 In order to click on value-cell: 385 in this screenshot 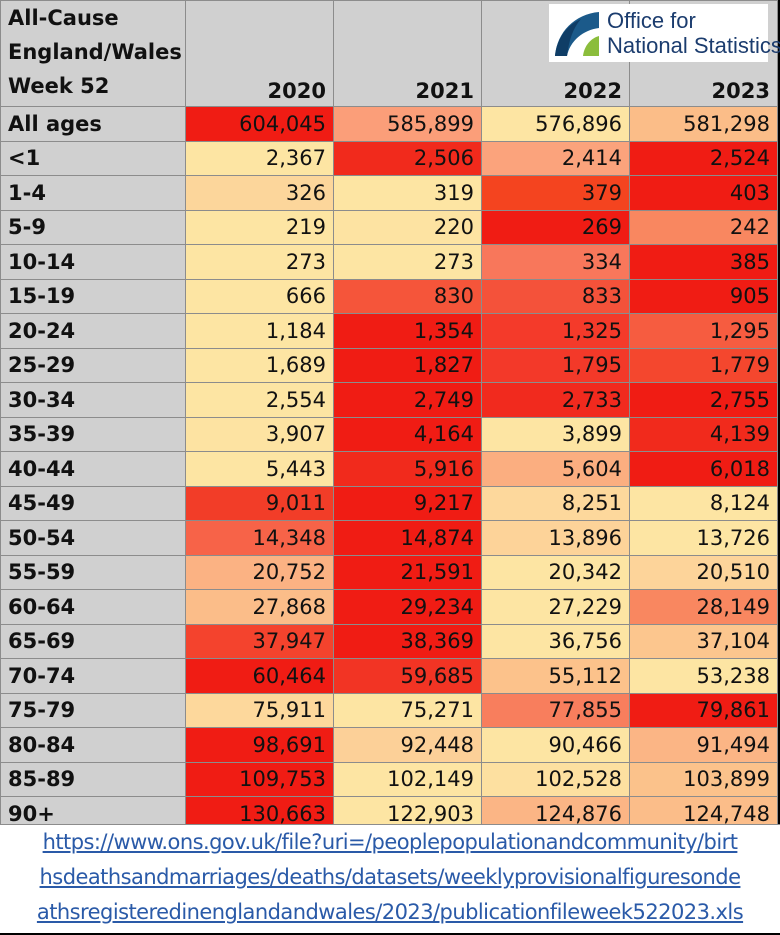, I will do `click(703, 262)`.